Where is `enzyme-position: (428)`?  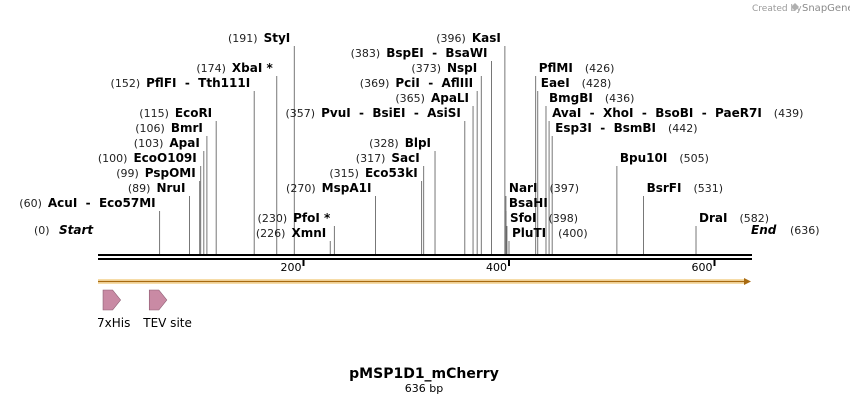
enzyme-position: (428) is located at coordinates (597, 83).